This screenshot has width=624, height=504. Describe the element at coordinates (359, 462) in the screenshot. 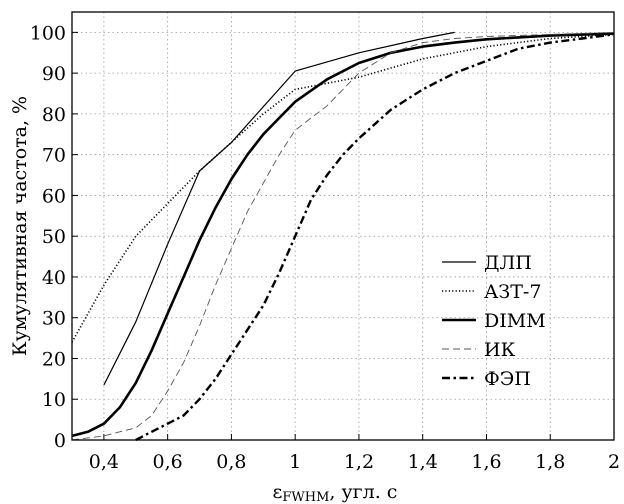

I see `x-tick-label: 1,2` at that location.